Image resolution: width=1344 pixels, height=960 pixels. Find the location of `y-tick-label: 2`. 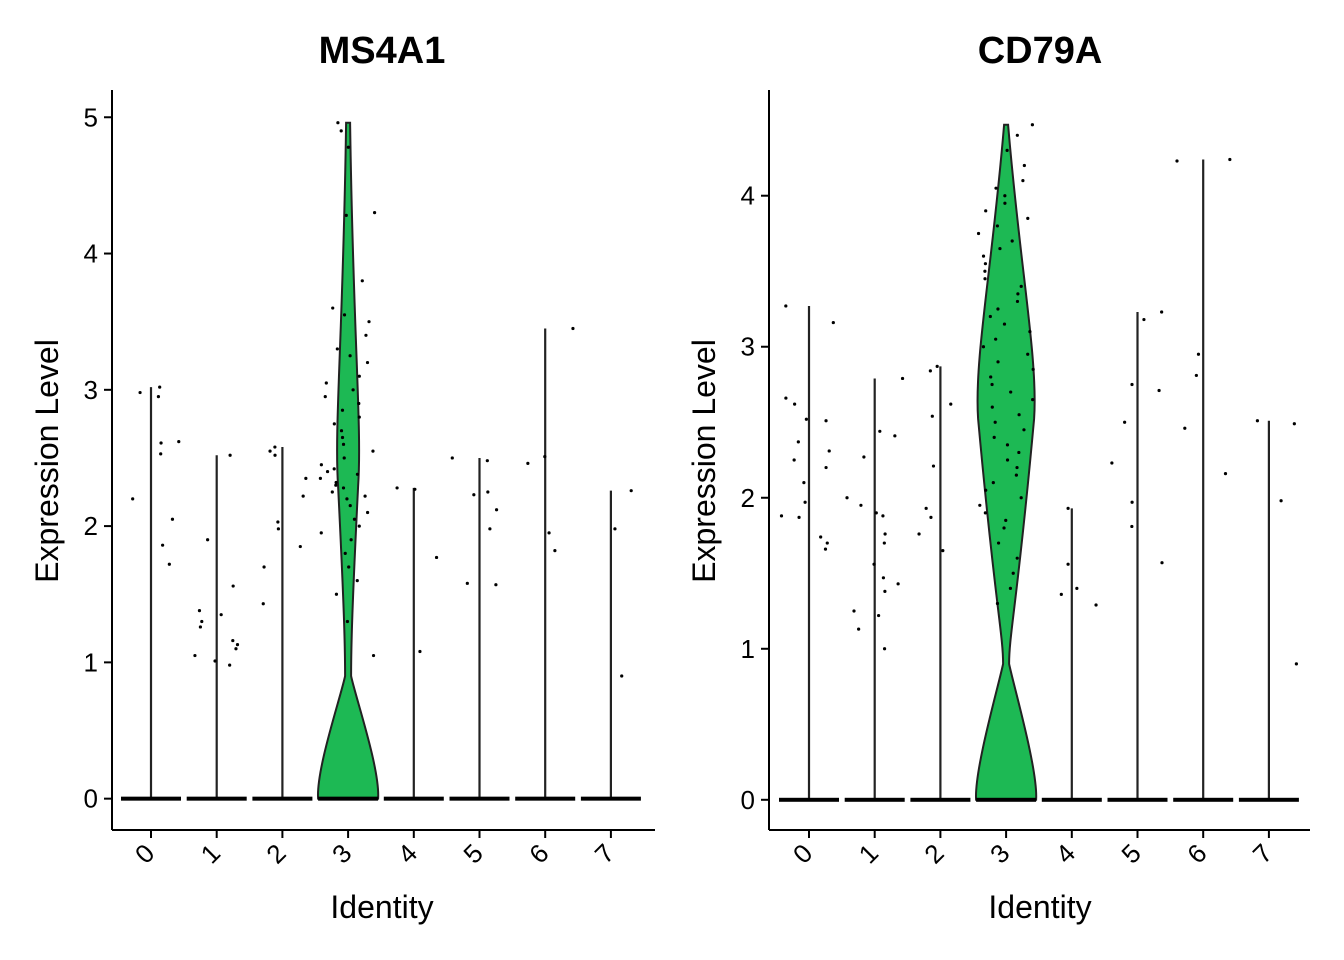

y-tick-label: 2 is located at coordinates (91, 526).